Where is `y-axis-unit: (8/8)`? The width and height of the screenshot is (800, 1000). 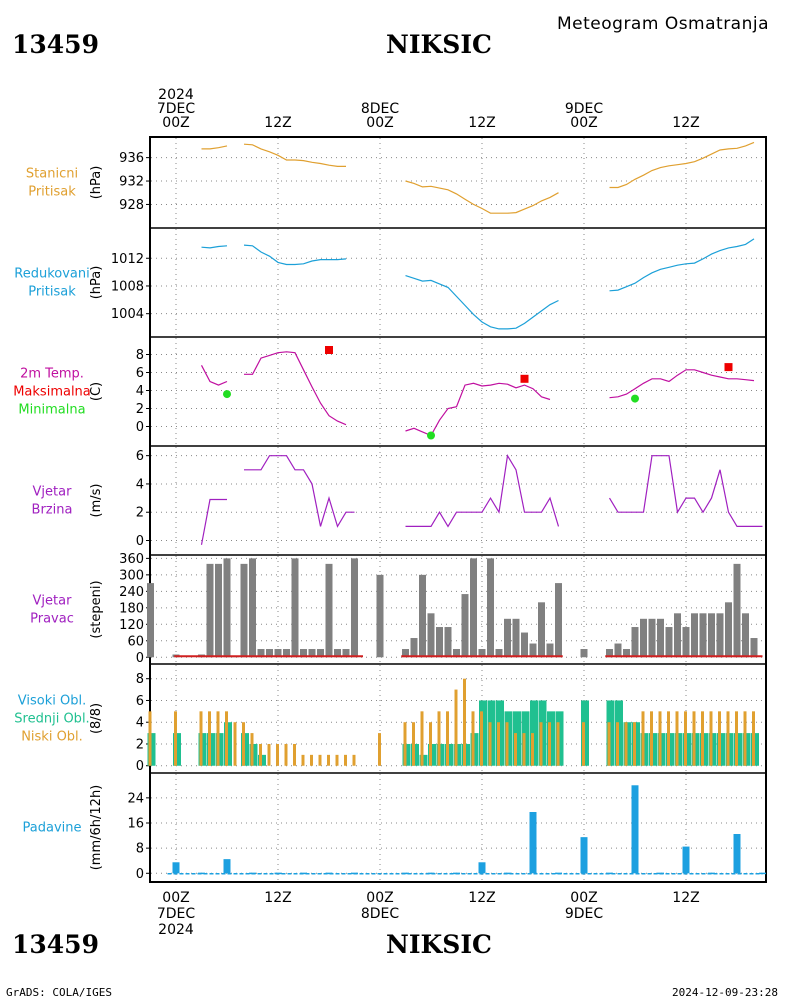 y-axis-unit: (8/8) is located at coordinates (96, 718).